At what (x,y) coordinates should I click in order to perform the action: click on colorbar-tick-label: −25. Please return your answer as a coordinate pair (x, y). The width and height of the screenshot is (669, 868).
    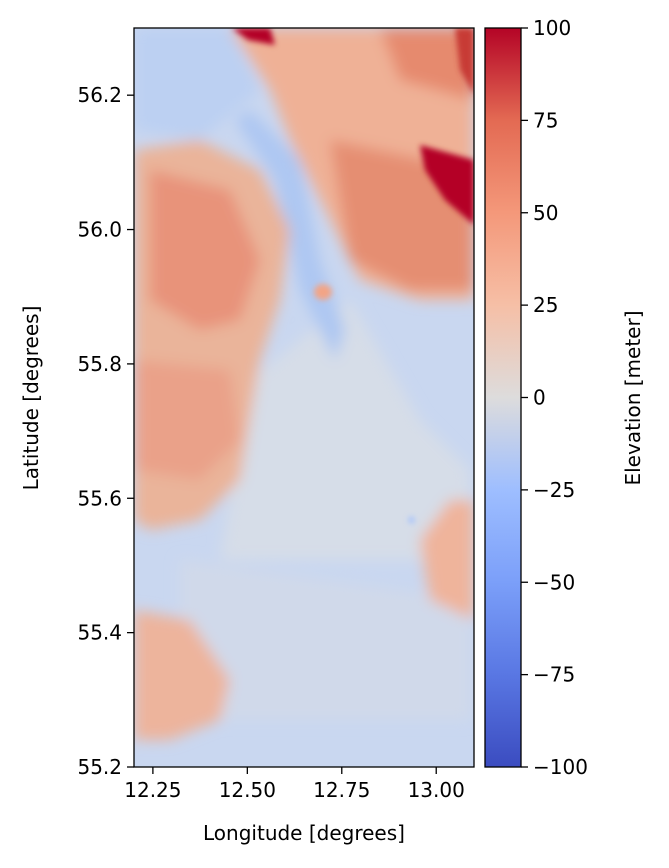
    Looking at the image, I should click on (554, 490).